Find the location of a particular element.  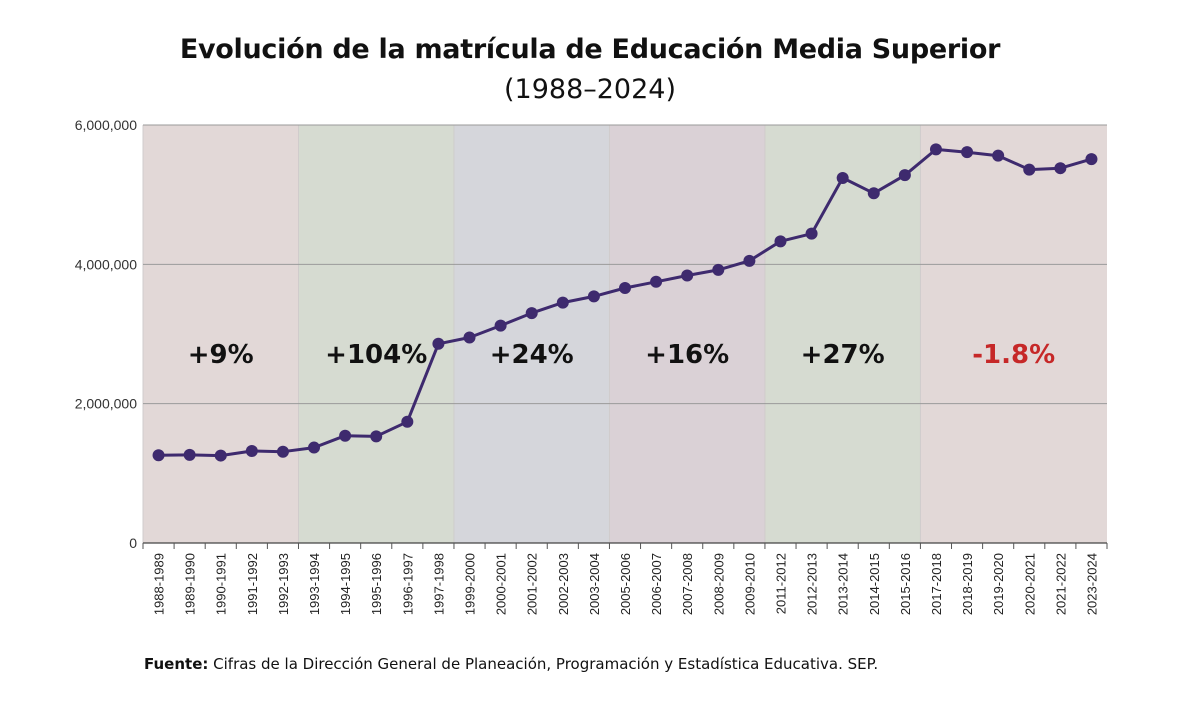

x-tick-label: 2013-2014 is located at coordinates (843, 584).